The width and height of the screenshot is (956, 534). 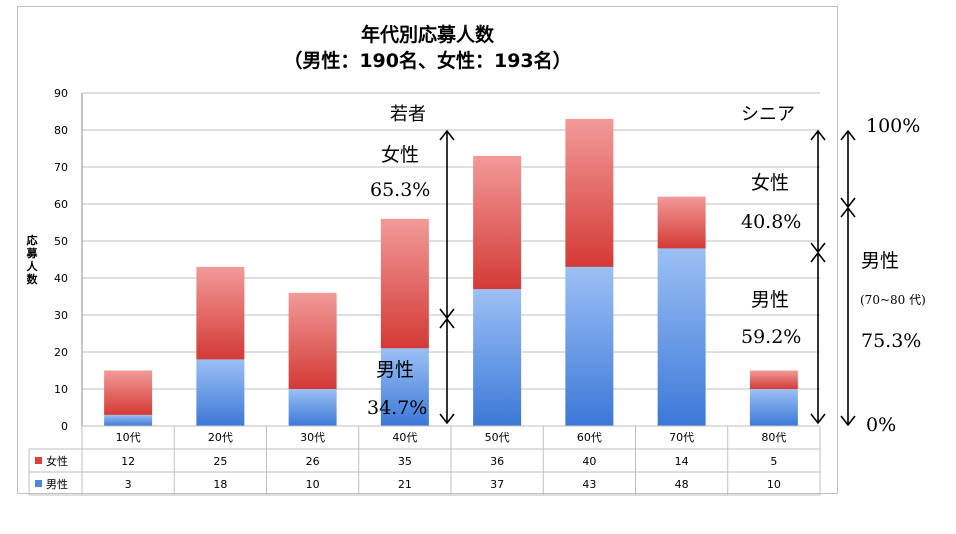 I want to click on chart-subtitle: （男性：190名、女性：193名）, so click(x=427, y=61).